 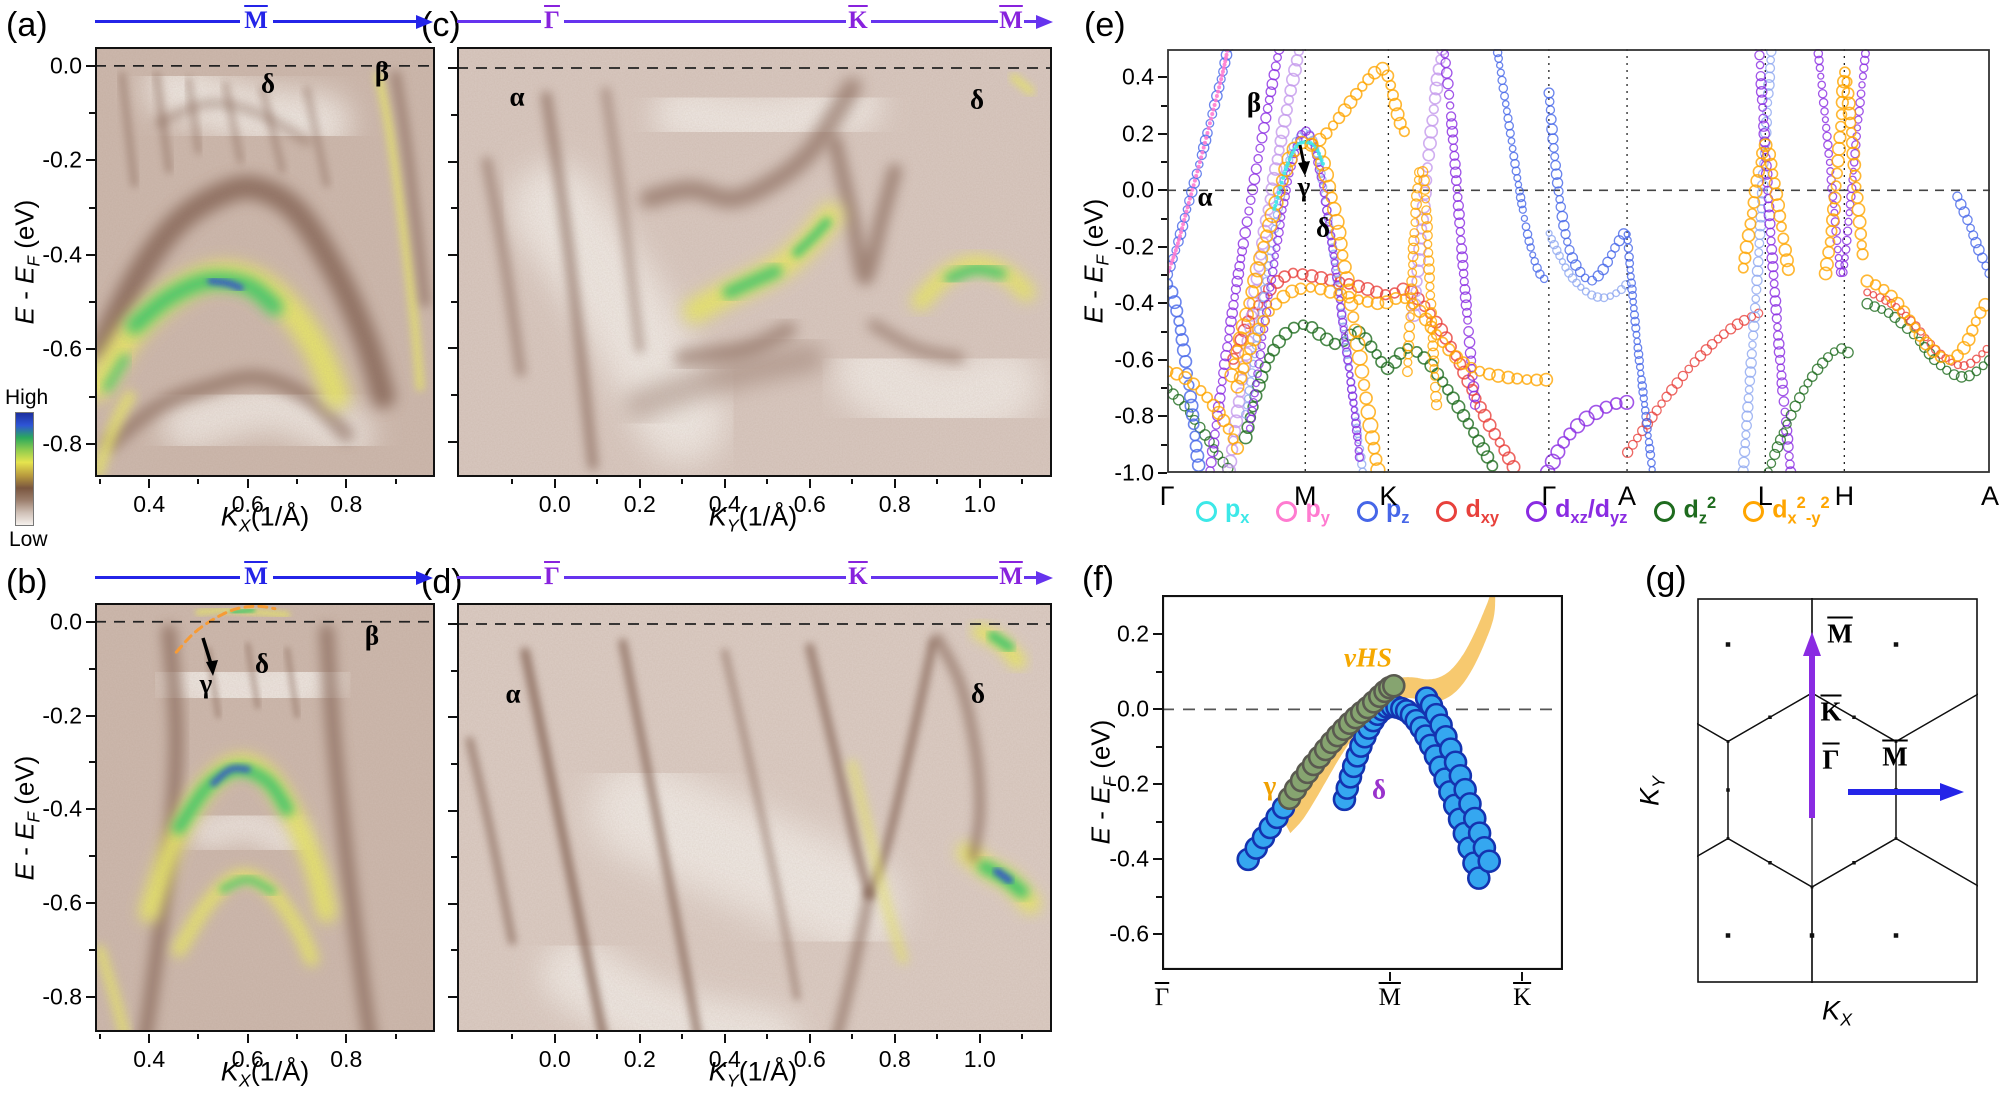 I want to click on legend-item: px, so click(x=1222, y=511).